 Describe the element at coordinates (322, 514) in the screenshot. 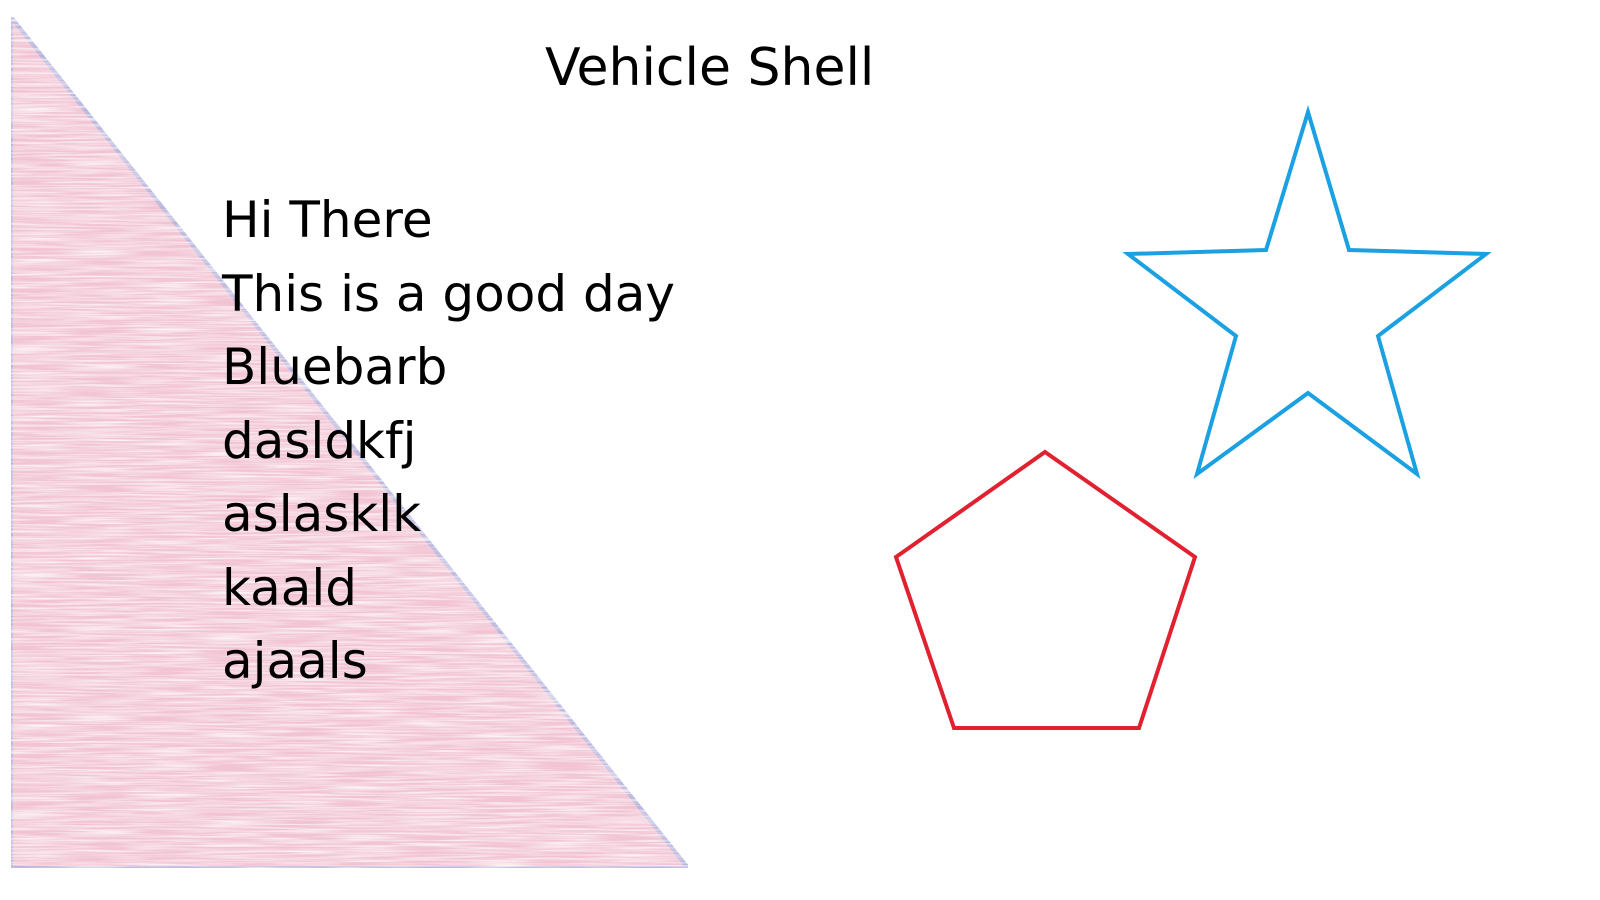

I see `text-line: aslasklk` at that location.